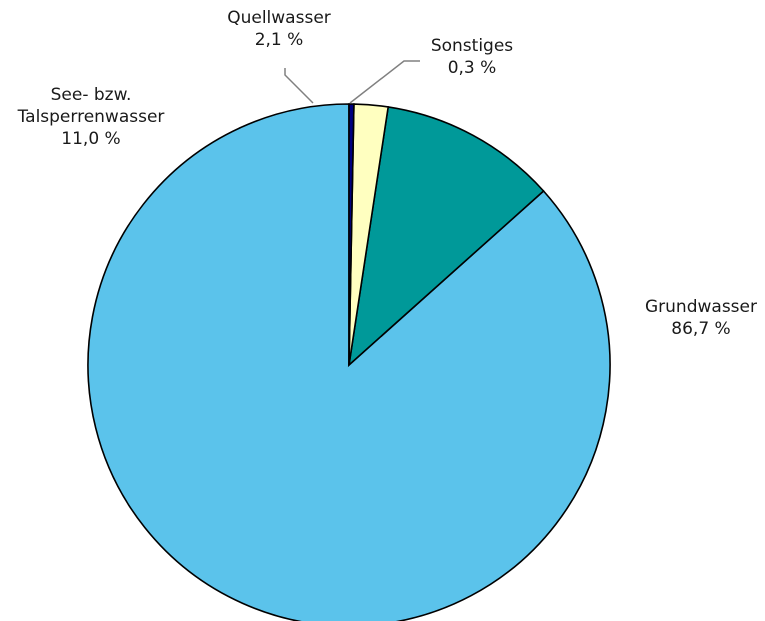 The width and height of the screenshot is (765, 621). Describe the element at coordinates (351, 234) in the screenshot. I see `pie-slice-sonstiges` at that location.